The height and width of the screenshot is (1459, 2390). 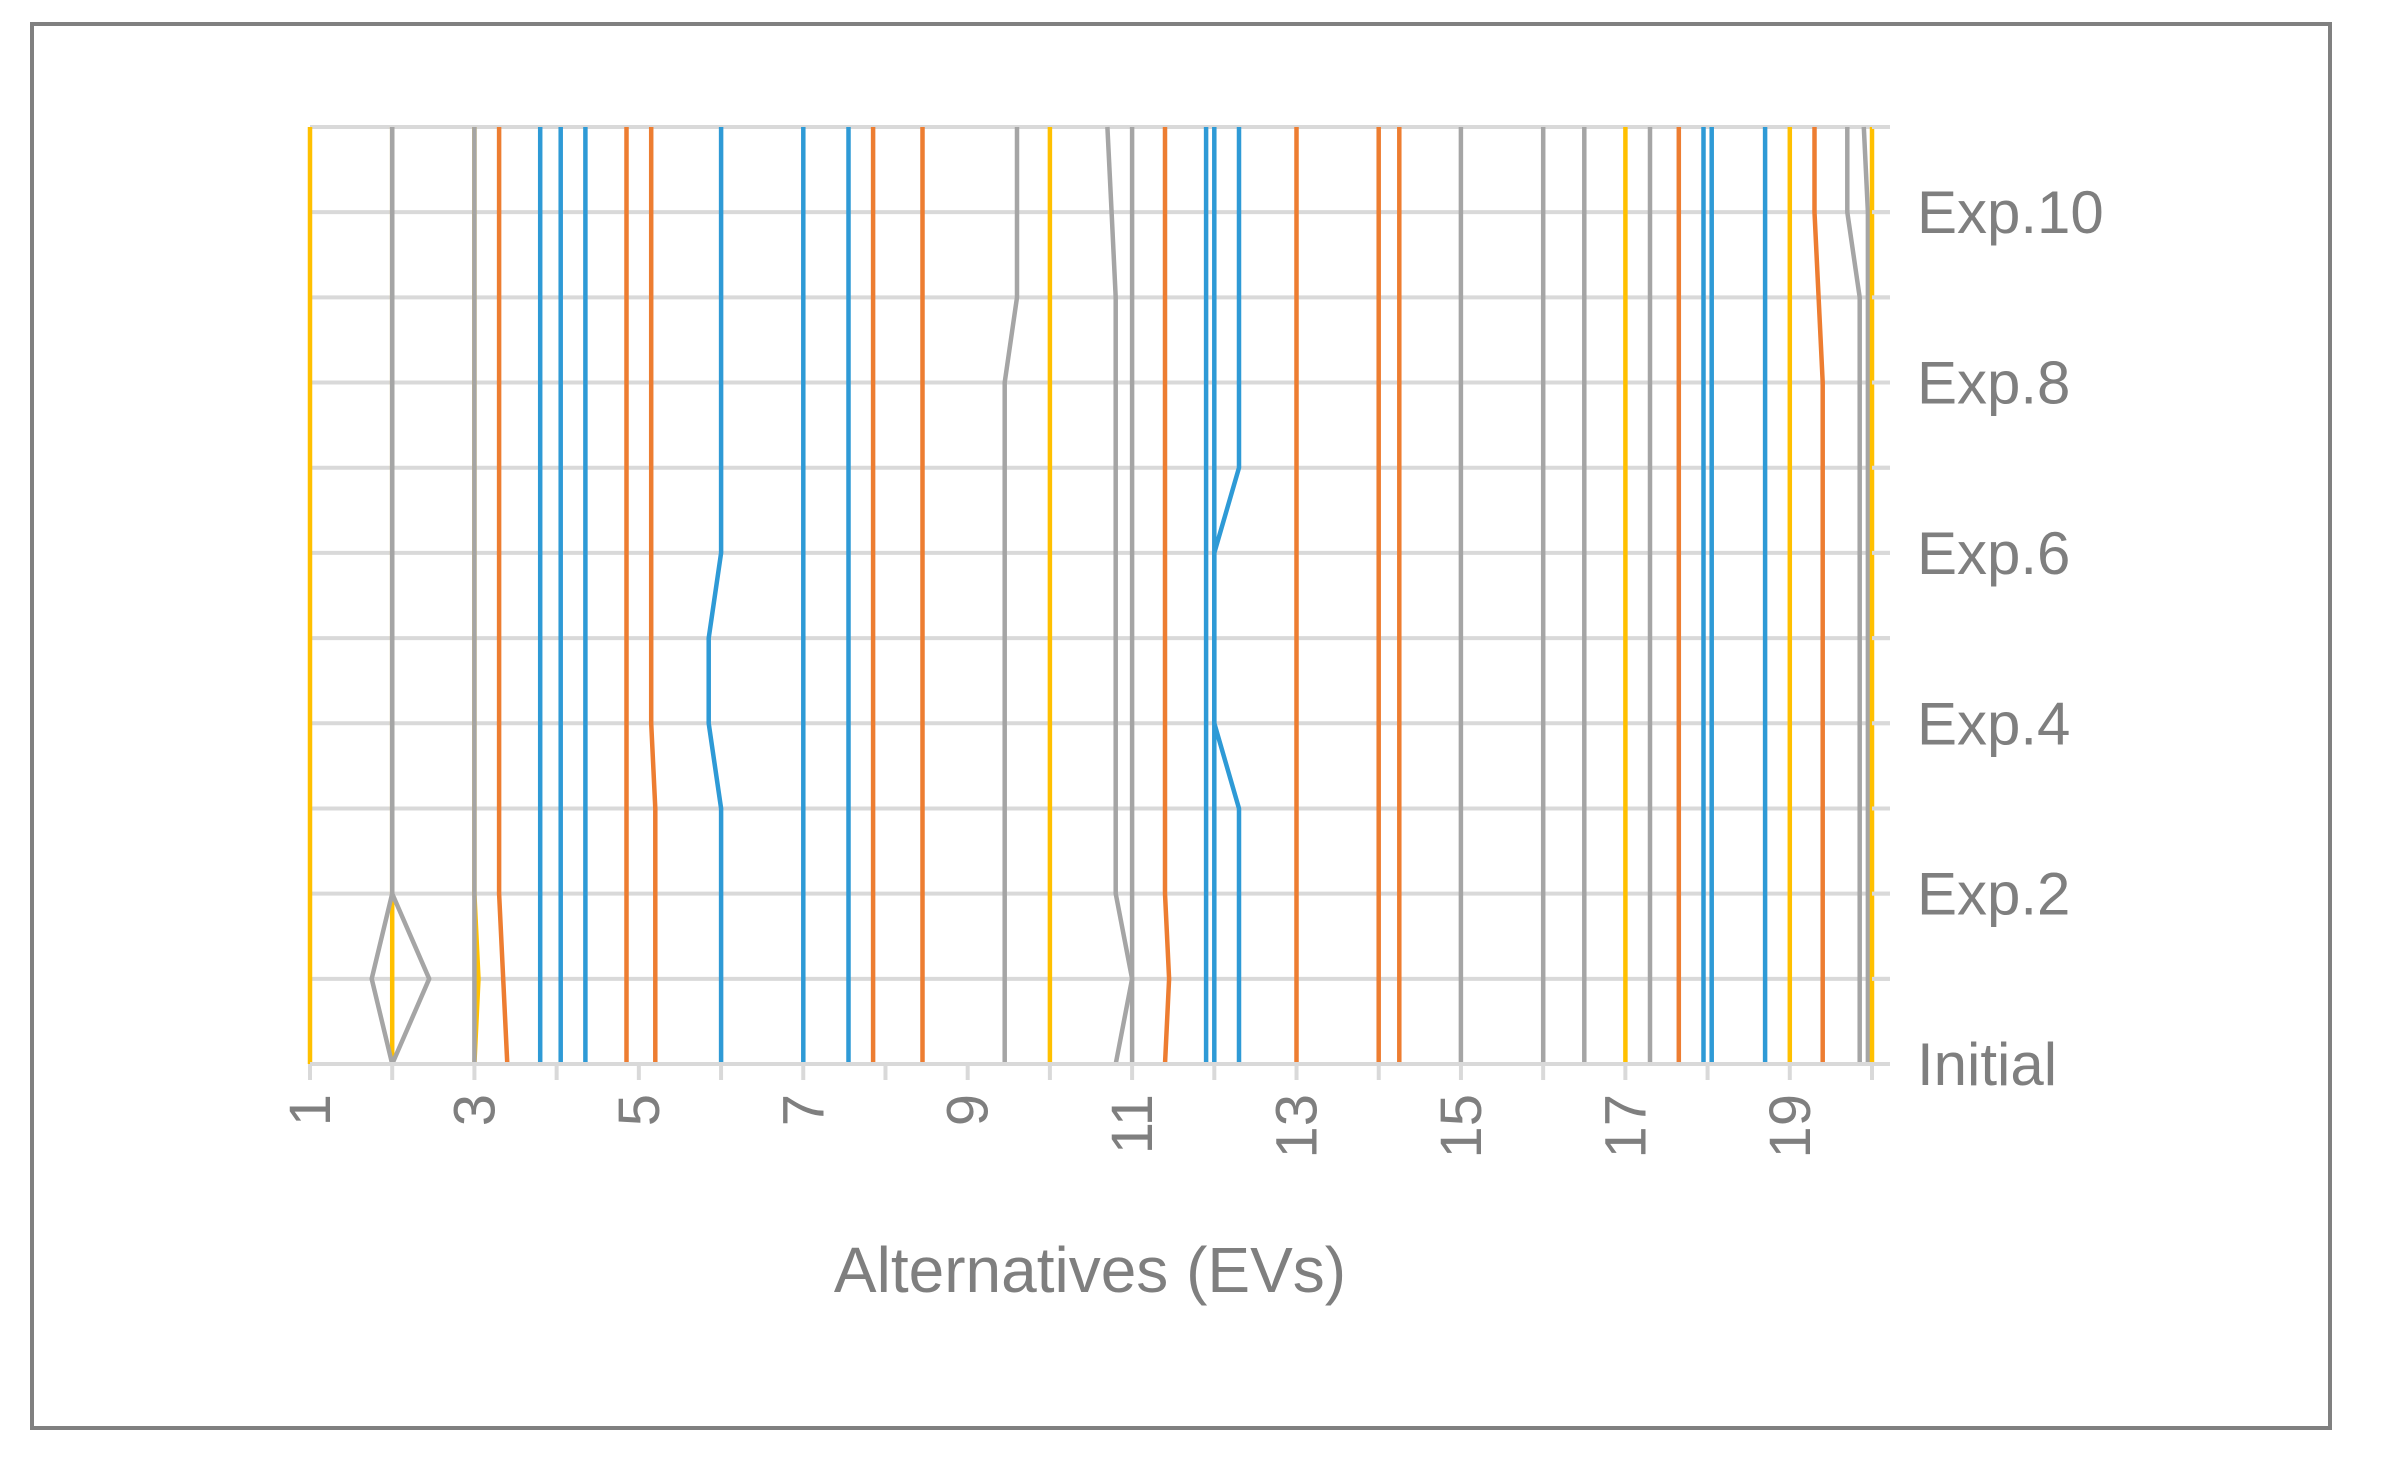 What do you see at coordinates (1993, 723) in the screenshot?
I see `category-label-exp4: Exp.4` at bounding box center [1993, 723].